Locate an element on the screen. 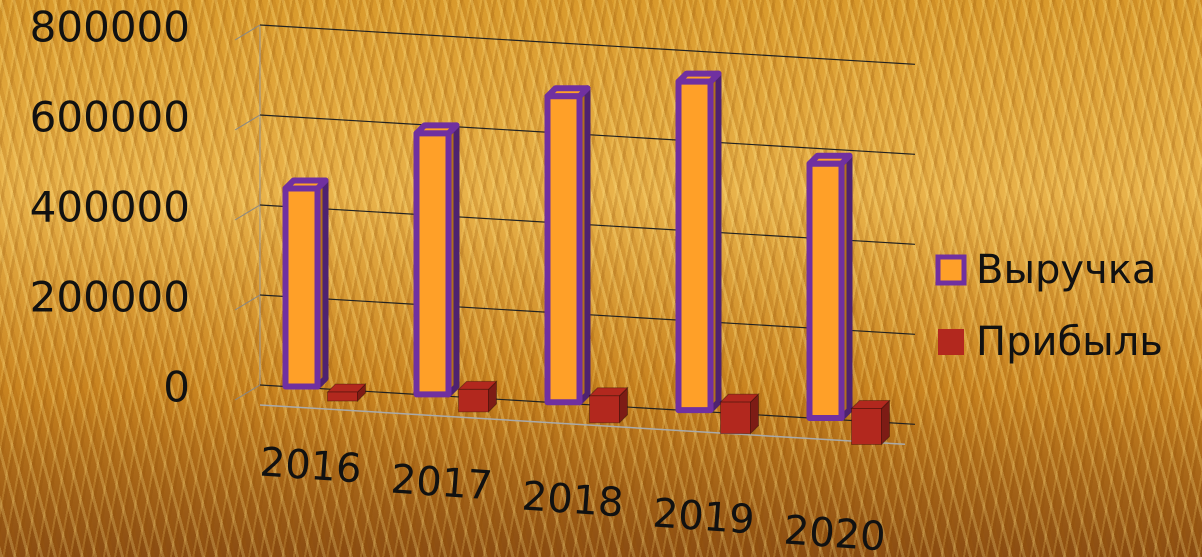 The width and height of the screenshot is (1202, 557). axis-line is located at coordinates (582, 425).